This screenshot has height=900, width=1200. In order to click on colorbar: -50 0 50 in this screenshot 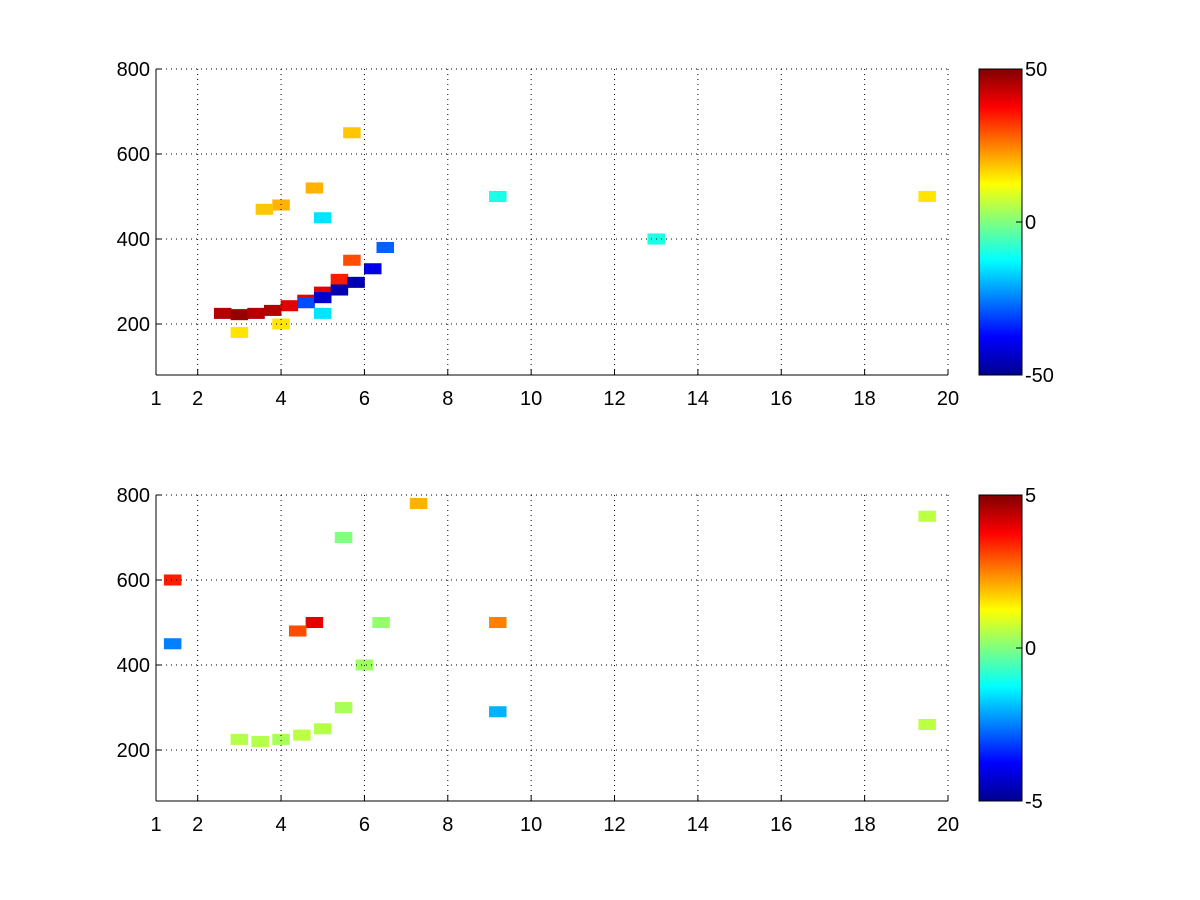, I will do `click(1016, 223)`.